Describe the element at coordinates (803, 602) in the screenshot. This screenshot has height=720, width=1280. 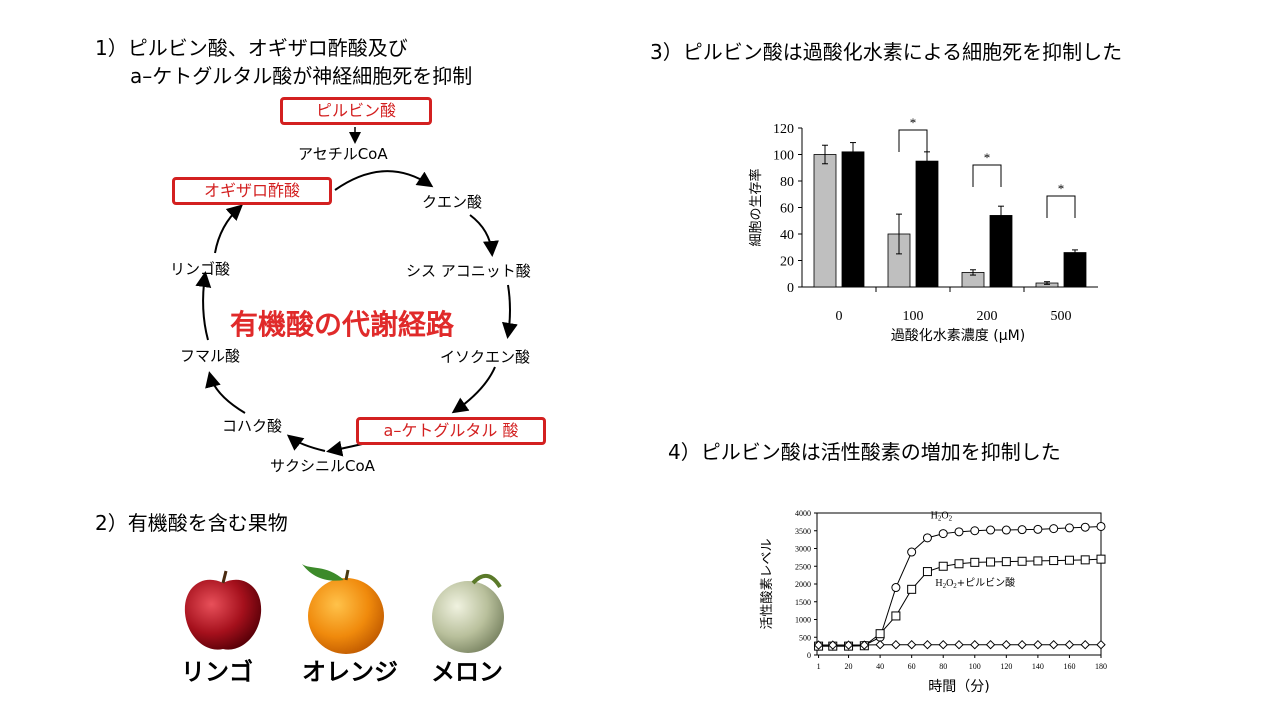
I see `line-y-tick-label: 1500` at that location.